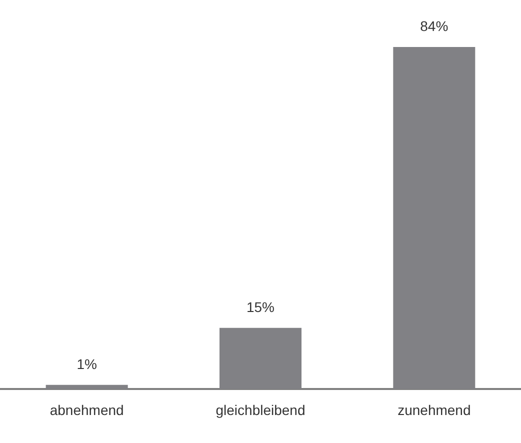 The image size is (521, 443). What do you see at coordinates (86, 364) in the screenshot?
I see `data-label: 1%` at bounding box center [86, 364].